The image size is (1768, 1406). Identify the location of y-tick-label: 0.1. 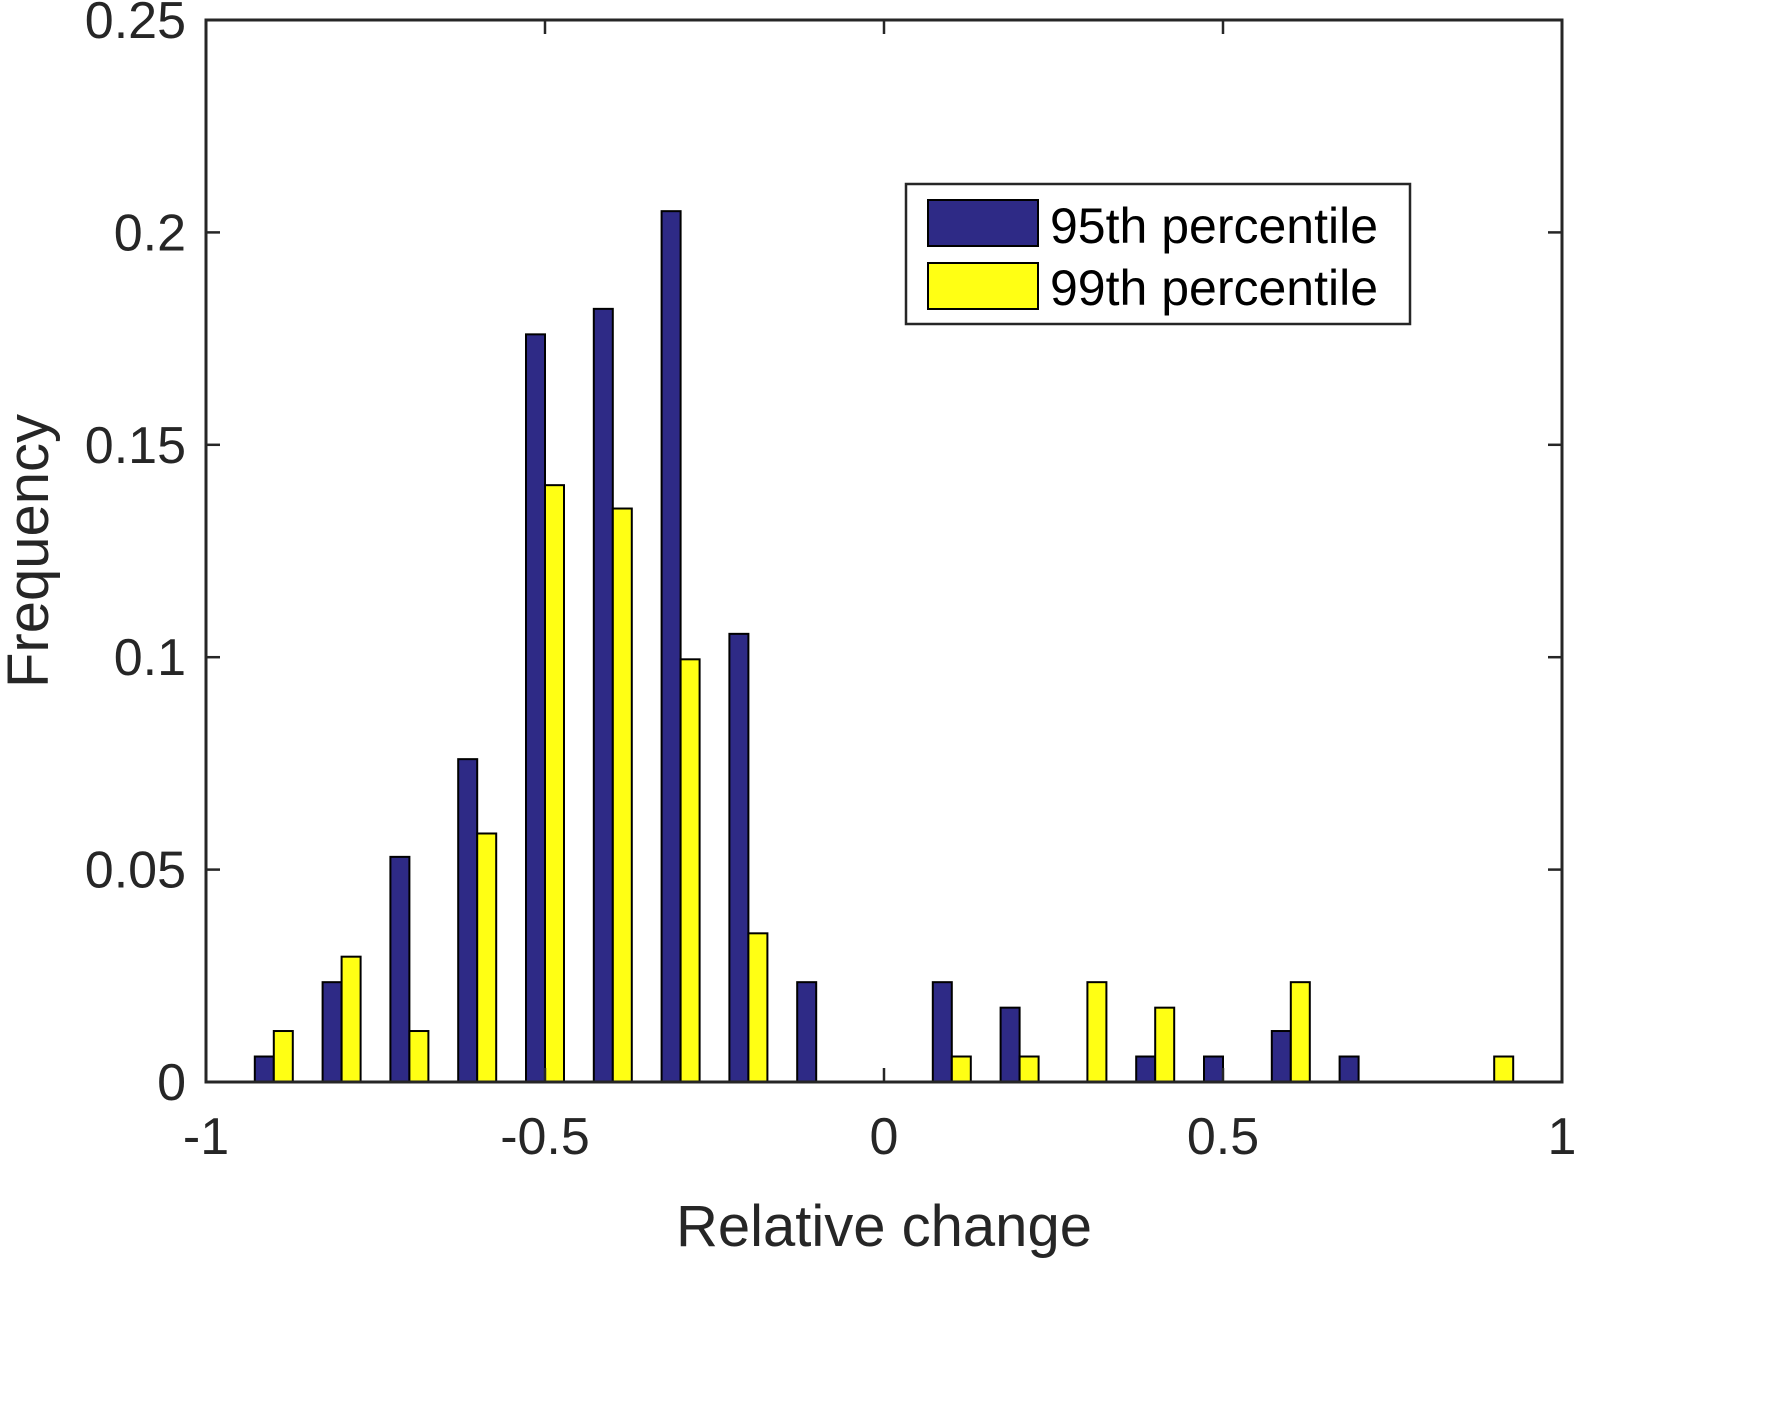
(150, 658).